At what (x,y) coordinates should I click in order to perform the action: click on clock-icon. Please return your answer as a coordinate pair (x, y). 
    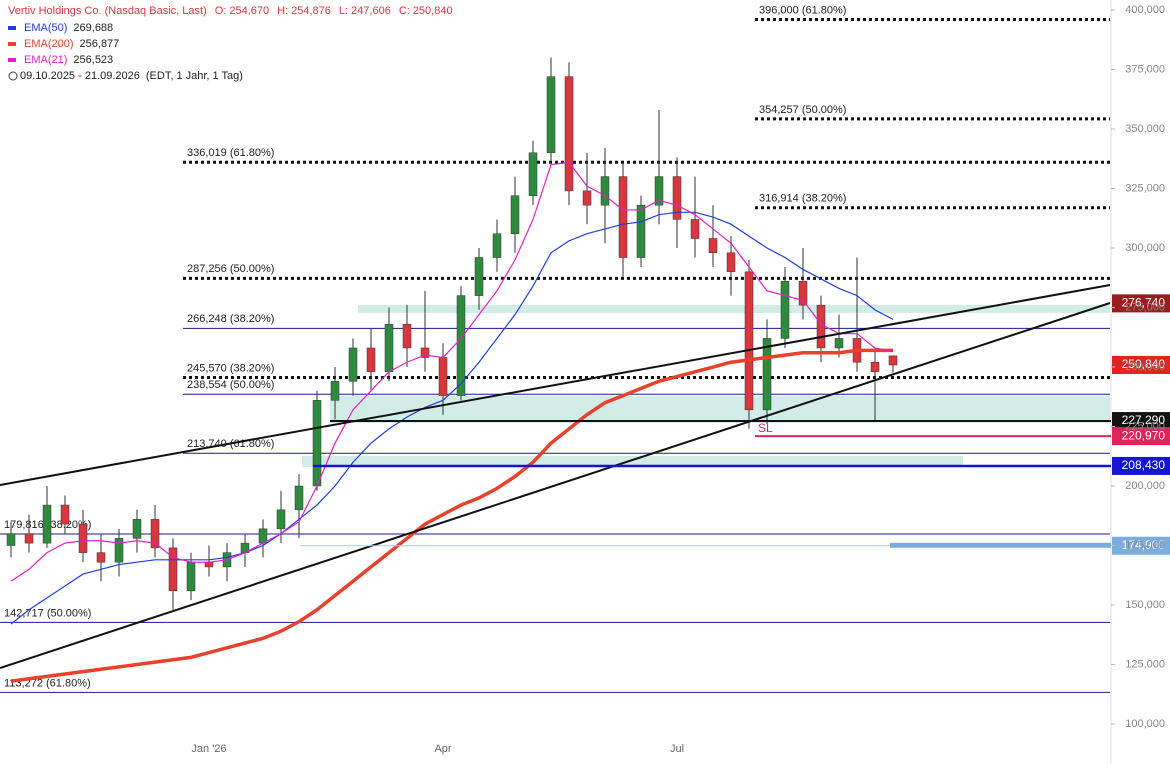
    Looking at the image, I should click on (13, 76).